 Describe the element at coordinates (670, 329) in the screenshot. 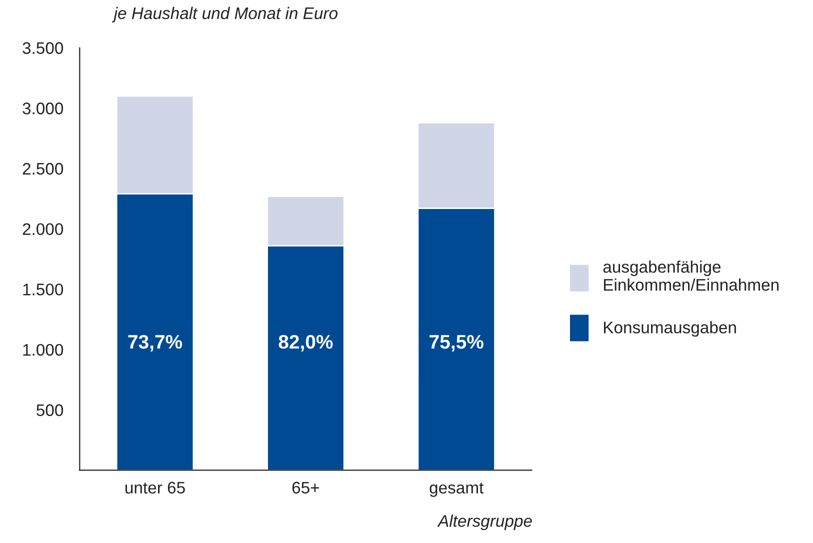

I see `legend-label: Konsumausgaben` at that location.